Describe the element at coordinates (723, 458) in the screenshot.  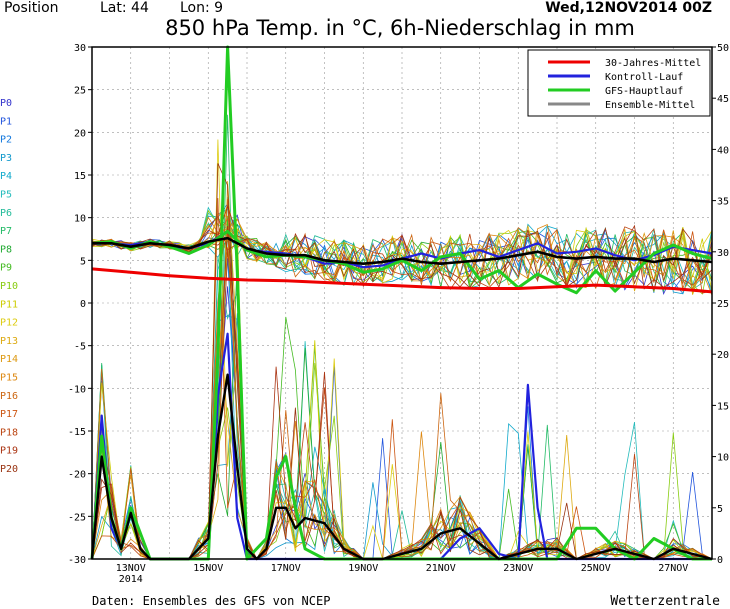
I see `right-tick-label: 10` at that location.